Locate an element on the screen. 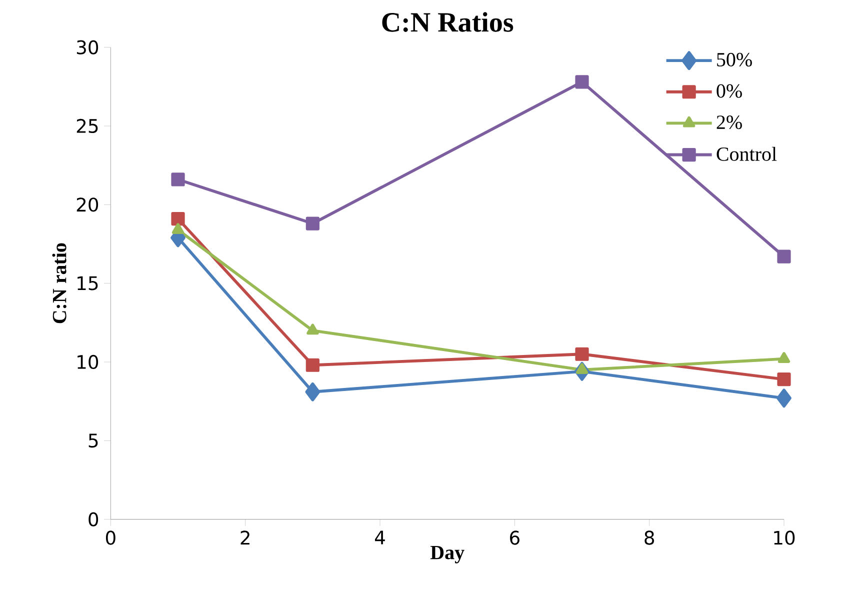 The height and width of the screenshot is (606, 846). y-axis-title: C:N ratio is located at coordinates (59, 283).